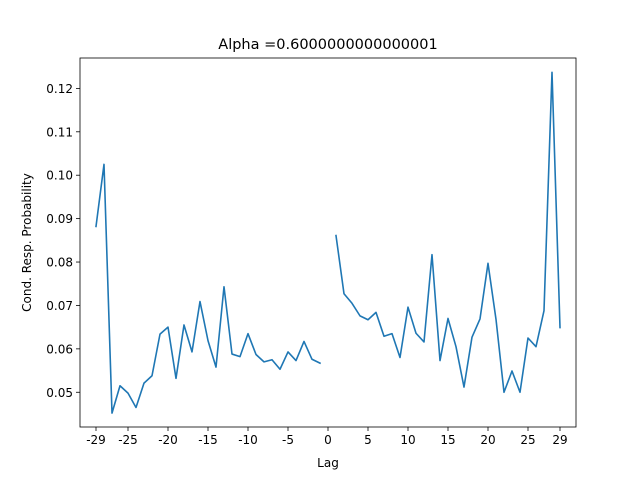 Image resolution: width=640 pixels, height=484 pixels. I want to click on x-tick-label: -15, so click(208, 440).